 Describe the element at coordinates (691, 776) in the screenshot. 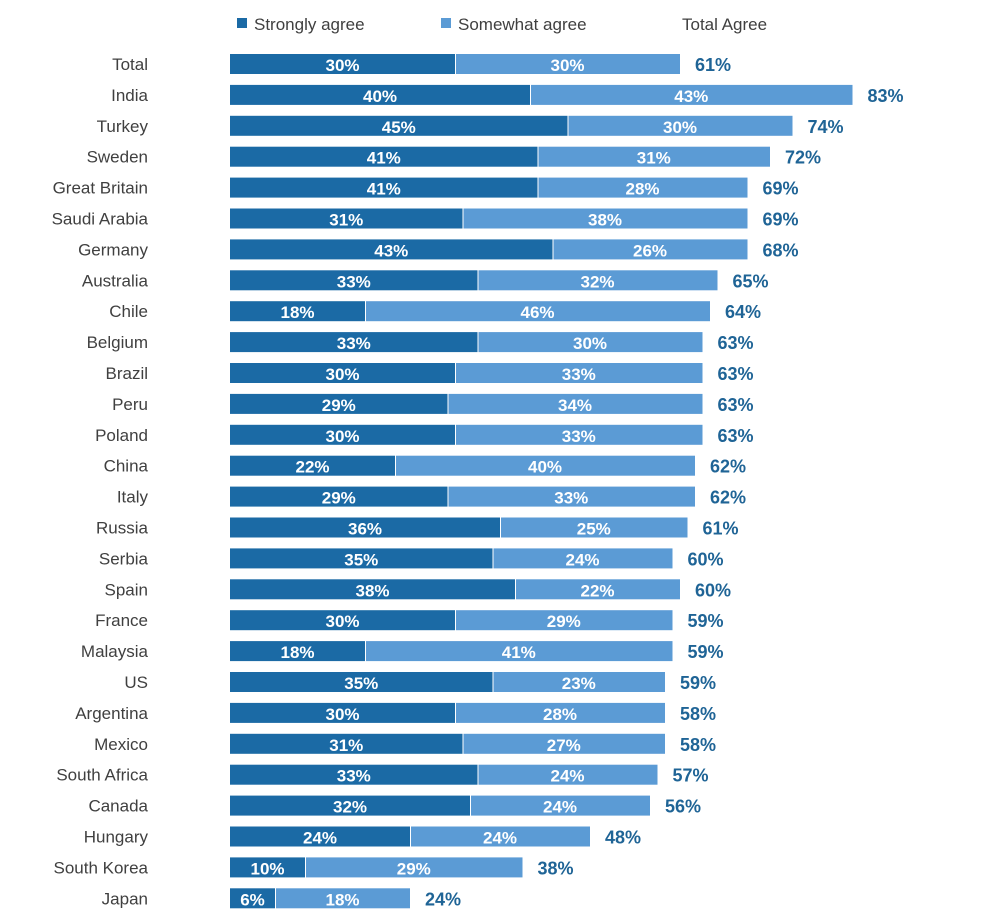

I see `data-label-total-agree: 57%` at that location.